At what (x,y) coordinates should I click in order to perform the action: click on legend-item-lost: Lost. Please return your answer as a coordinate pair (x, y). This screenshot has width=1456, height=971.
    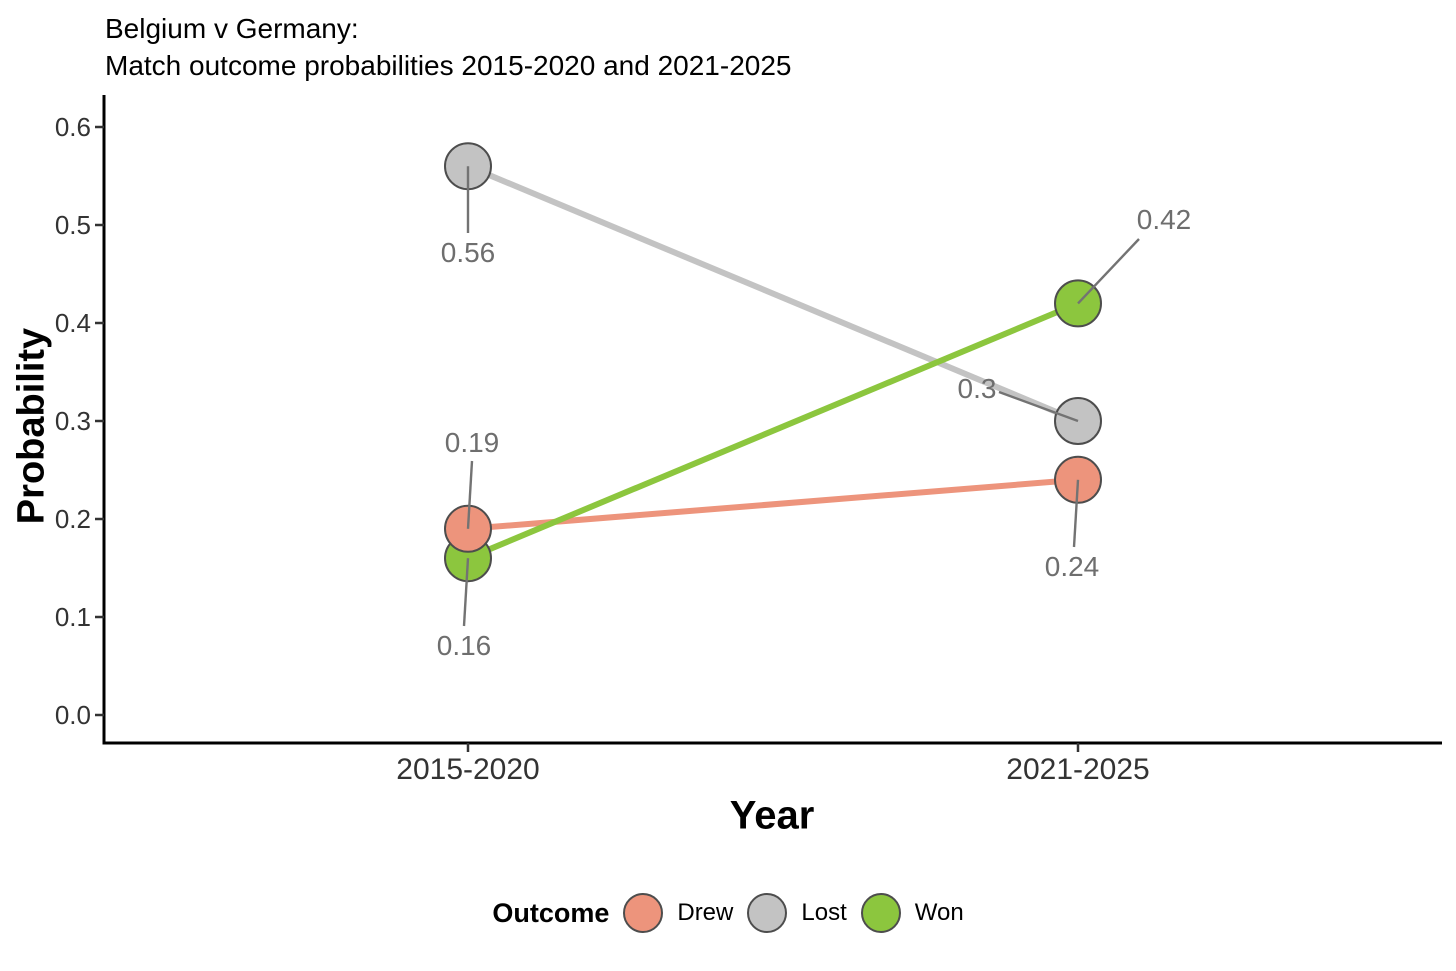
    Looking at the image, I should click on (797, 913).